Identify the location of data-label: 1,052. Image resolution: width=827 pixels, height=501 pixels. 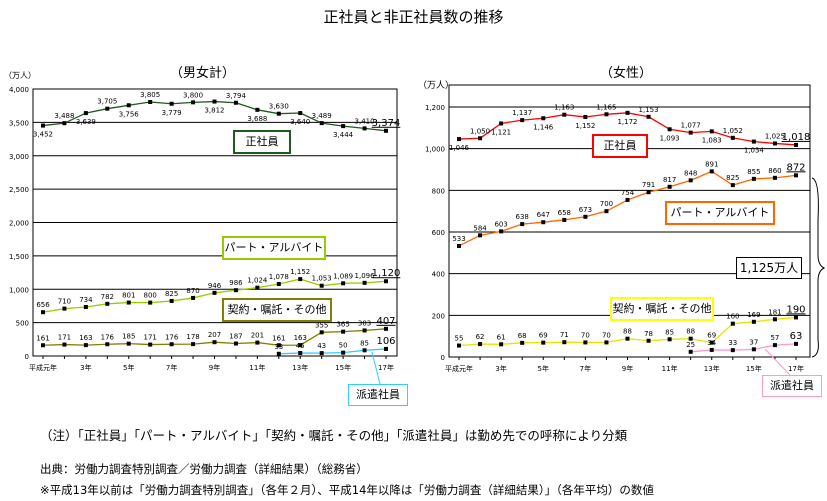
(733, 131).